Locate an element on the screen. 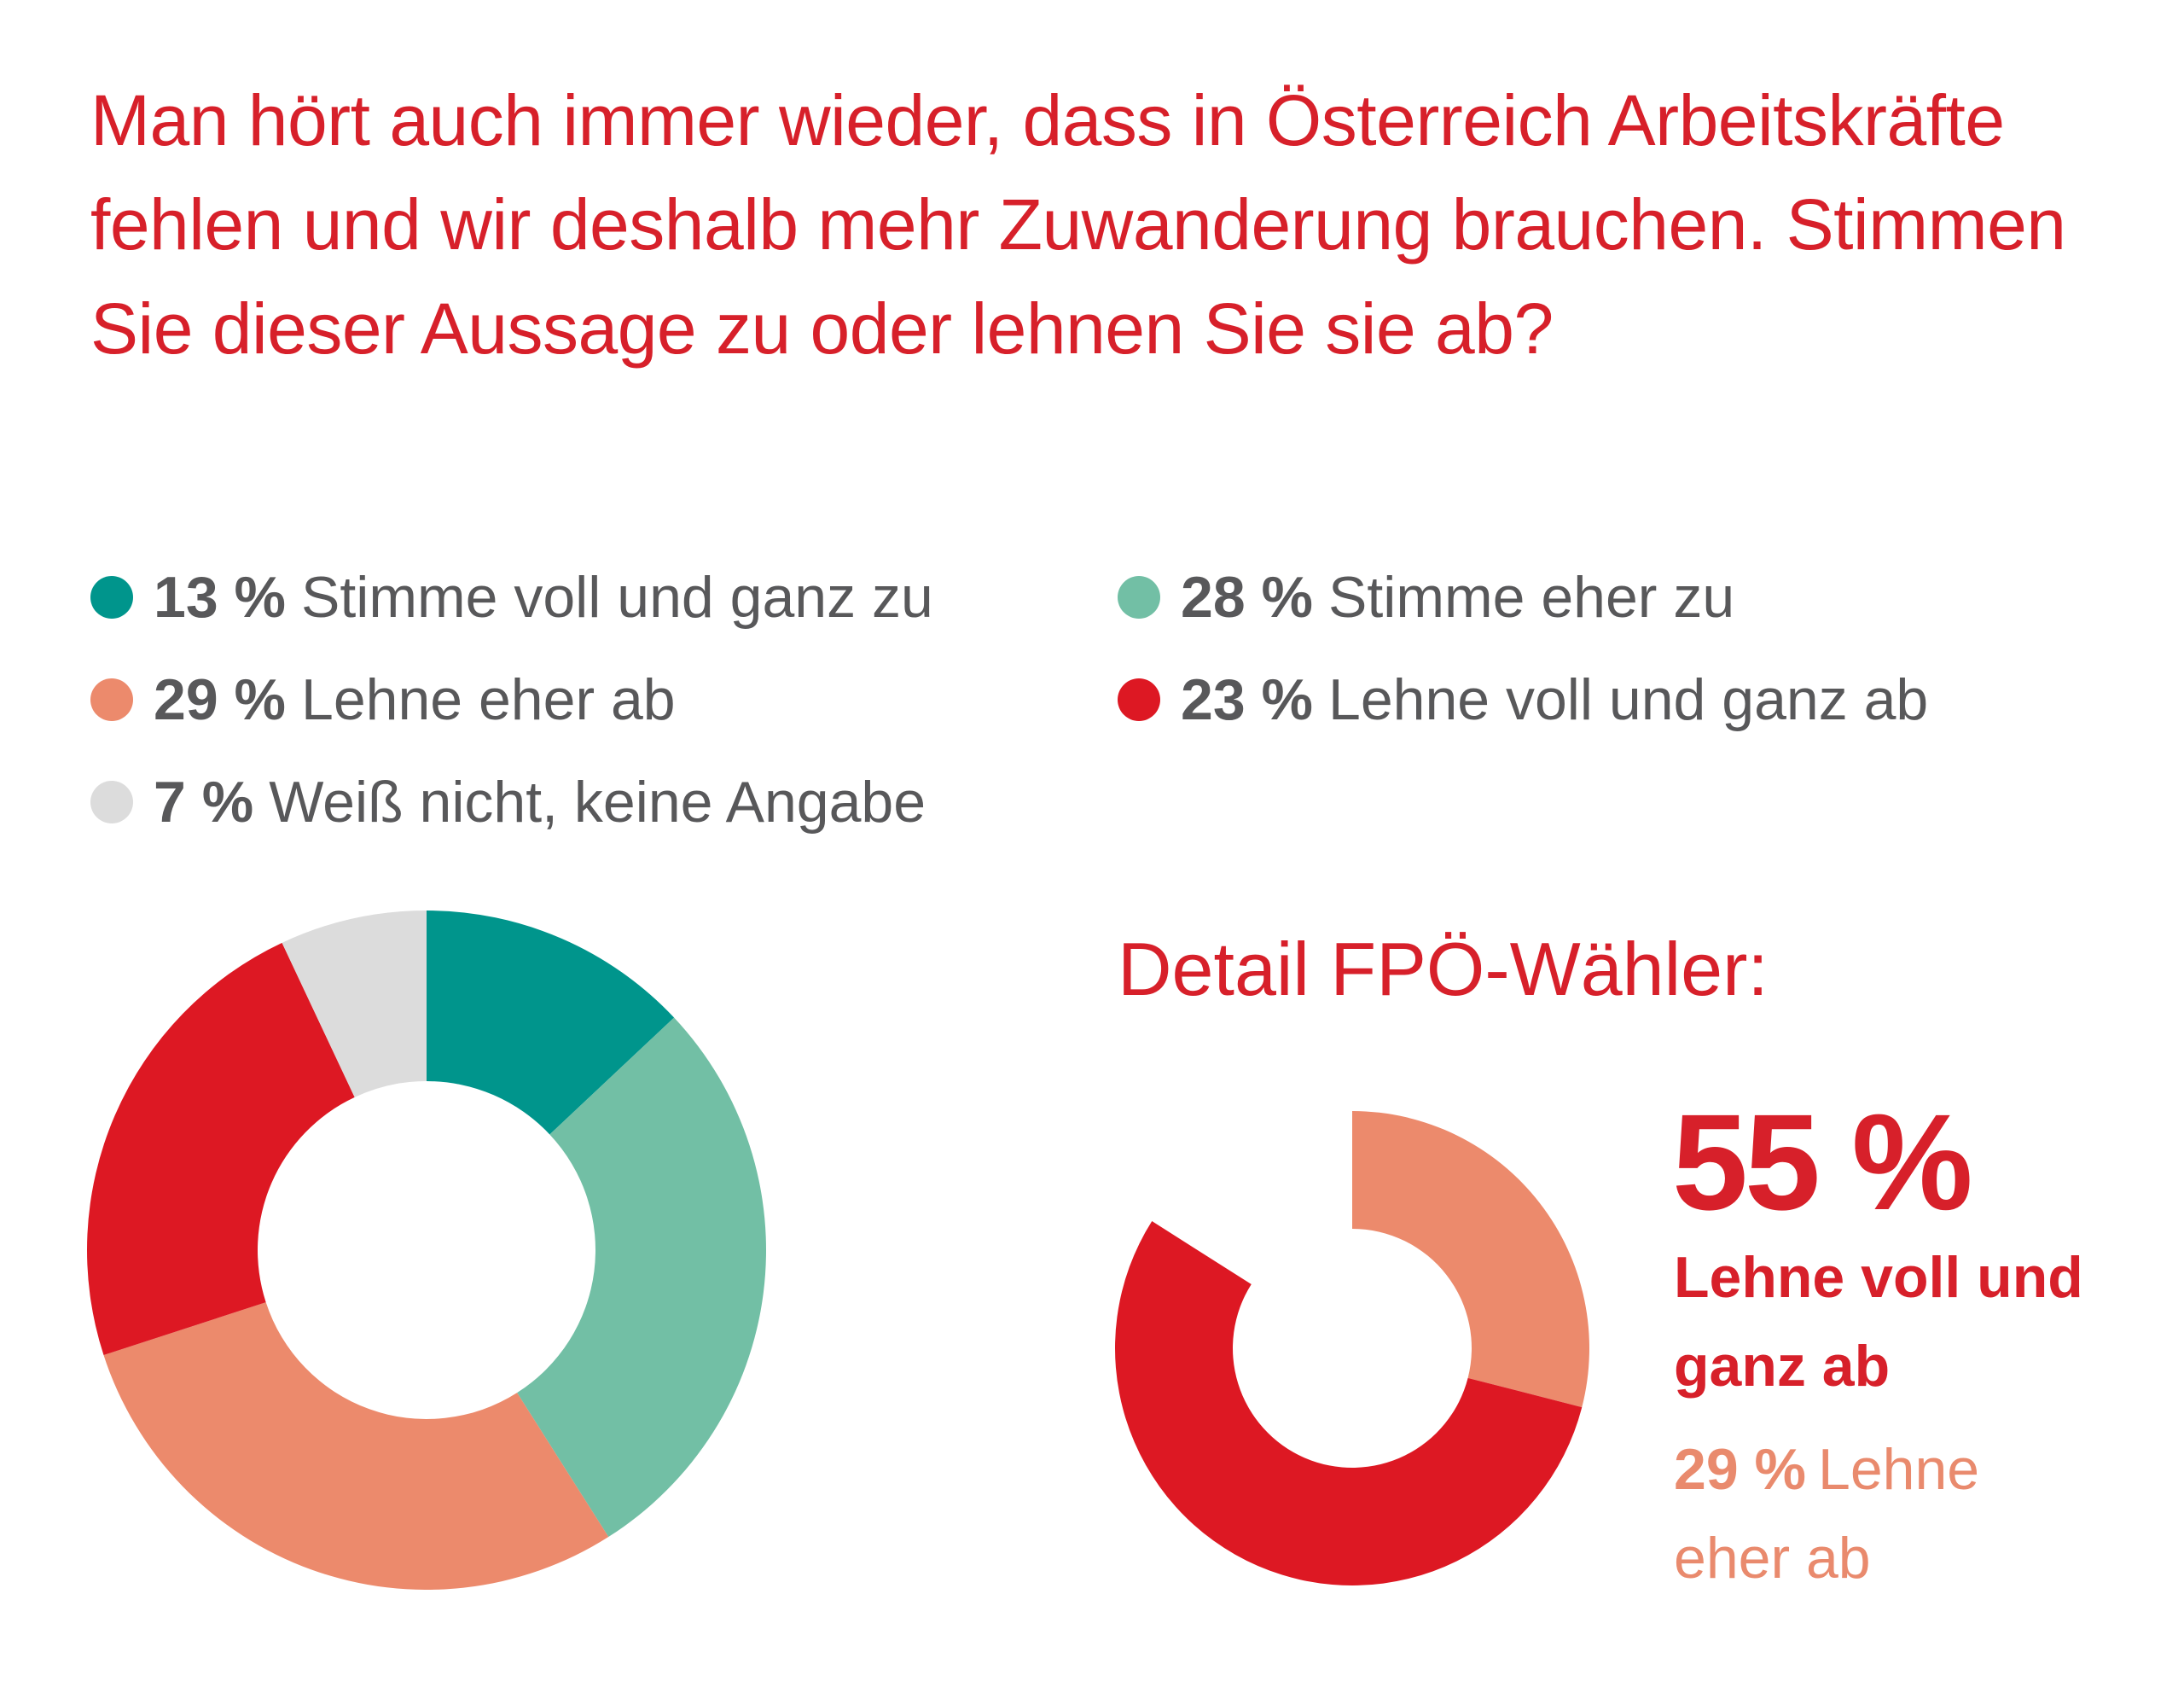  slice-stimme-voll-und-ganz-zu is located at coordinates (551, 1022).